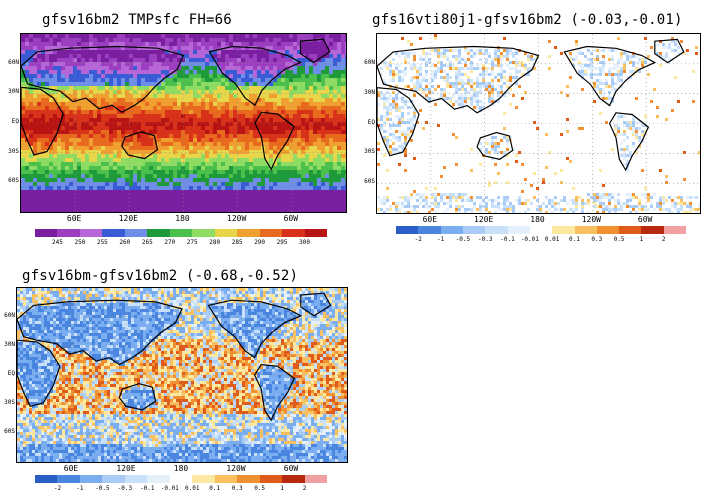 The width and height of the screenshot is (720, 500). I want to click on colorbar-label: 0.01, so click(552, 239).